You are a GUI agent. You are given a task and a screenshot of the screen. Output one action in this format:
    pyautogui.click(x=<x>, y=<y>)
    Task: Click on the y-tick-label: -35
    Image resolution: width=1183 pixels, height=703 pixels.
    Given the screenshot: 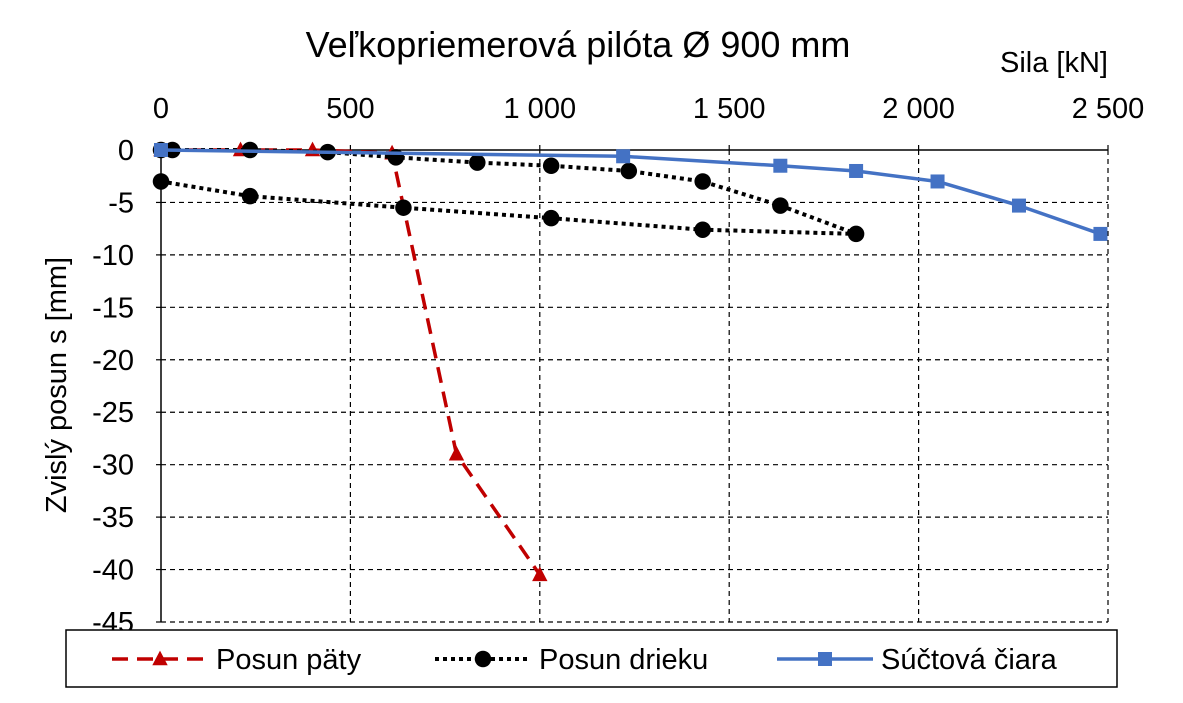 What is the action you would take?
    pyautogui.click(x=113, y=518)
    